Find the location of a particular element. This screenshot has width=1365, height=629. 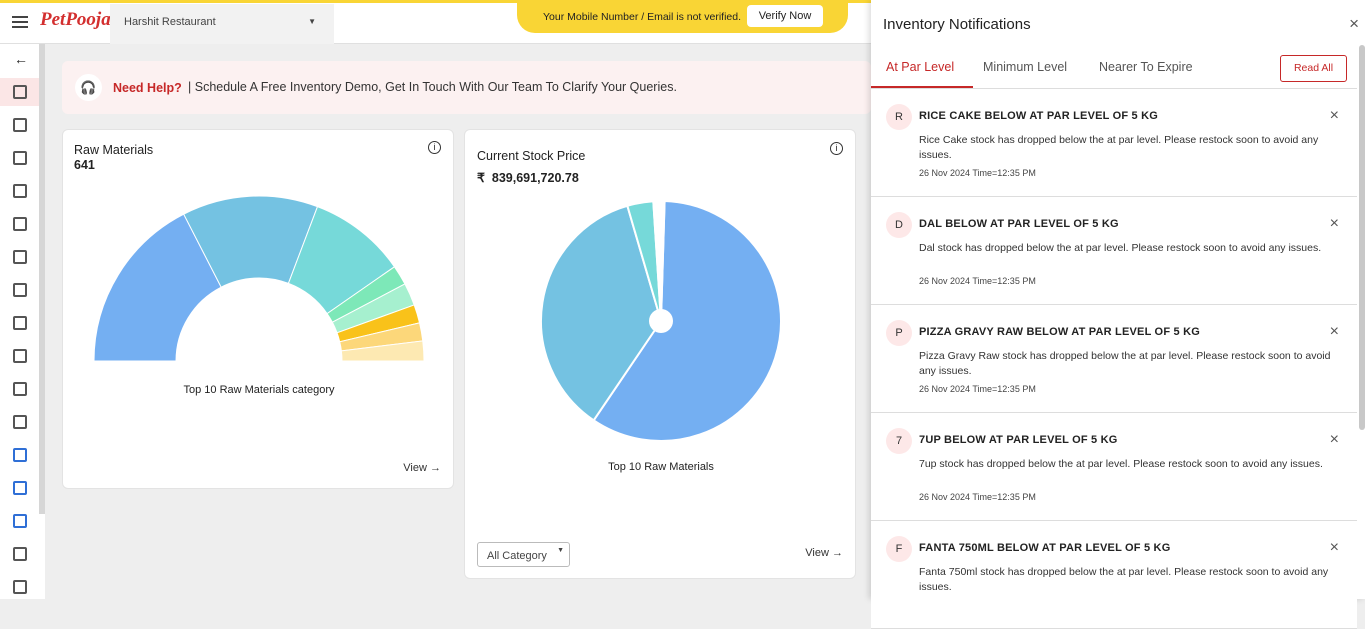

notification-title: FANTA 750ML BELOW AT PAR LEVEL OF 5 KG is located at coordinates (1045, 548).